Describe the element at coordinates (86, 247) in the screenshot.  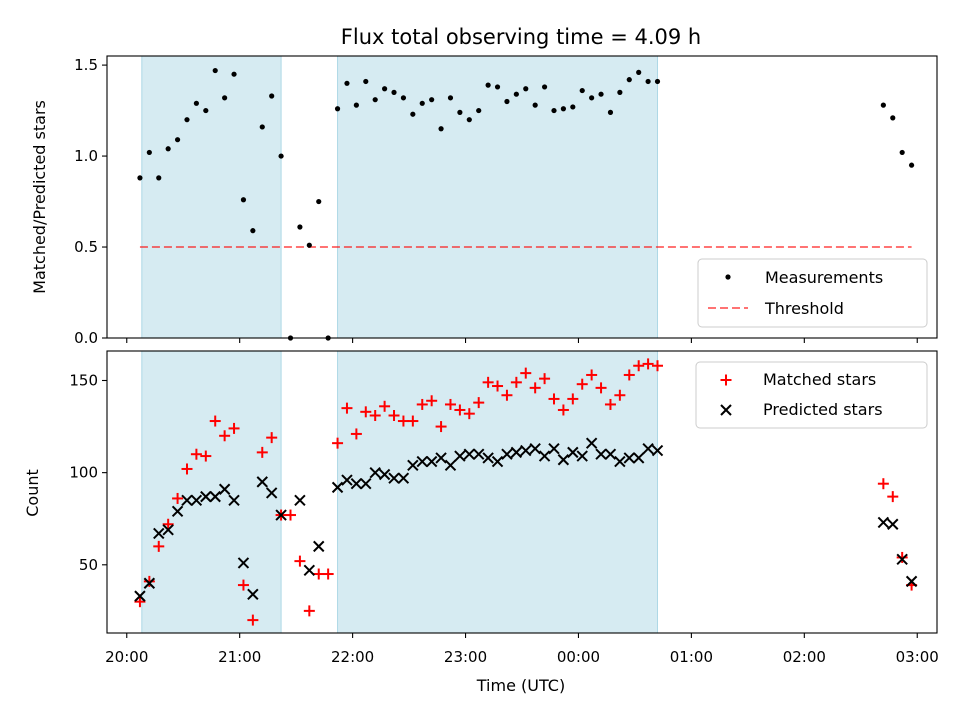
I see `y-tick-label: 0.5` at that location.